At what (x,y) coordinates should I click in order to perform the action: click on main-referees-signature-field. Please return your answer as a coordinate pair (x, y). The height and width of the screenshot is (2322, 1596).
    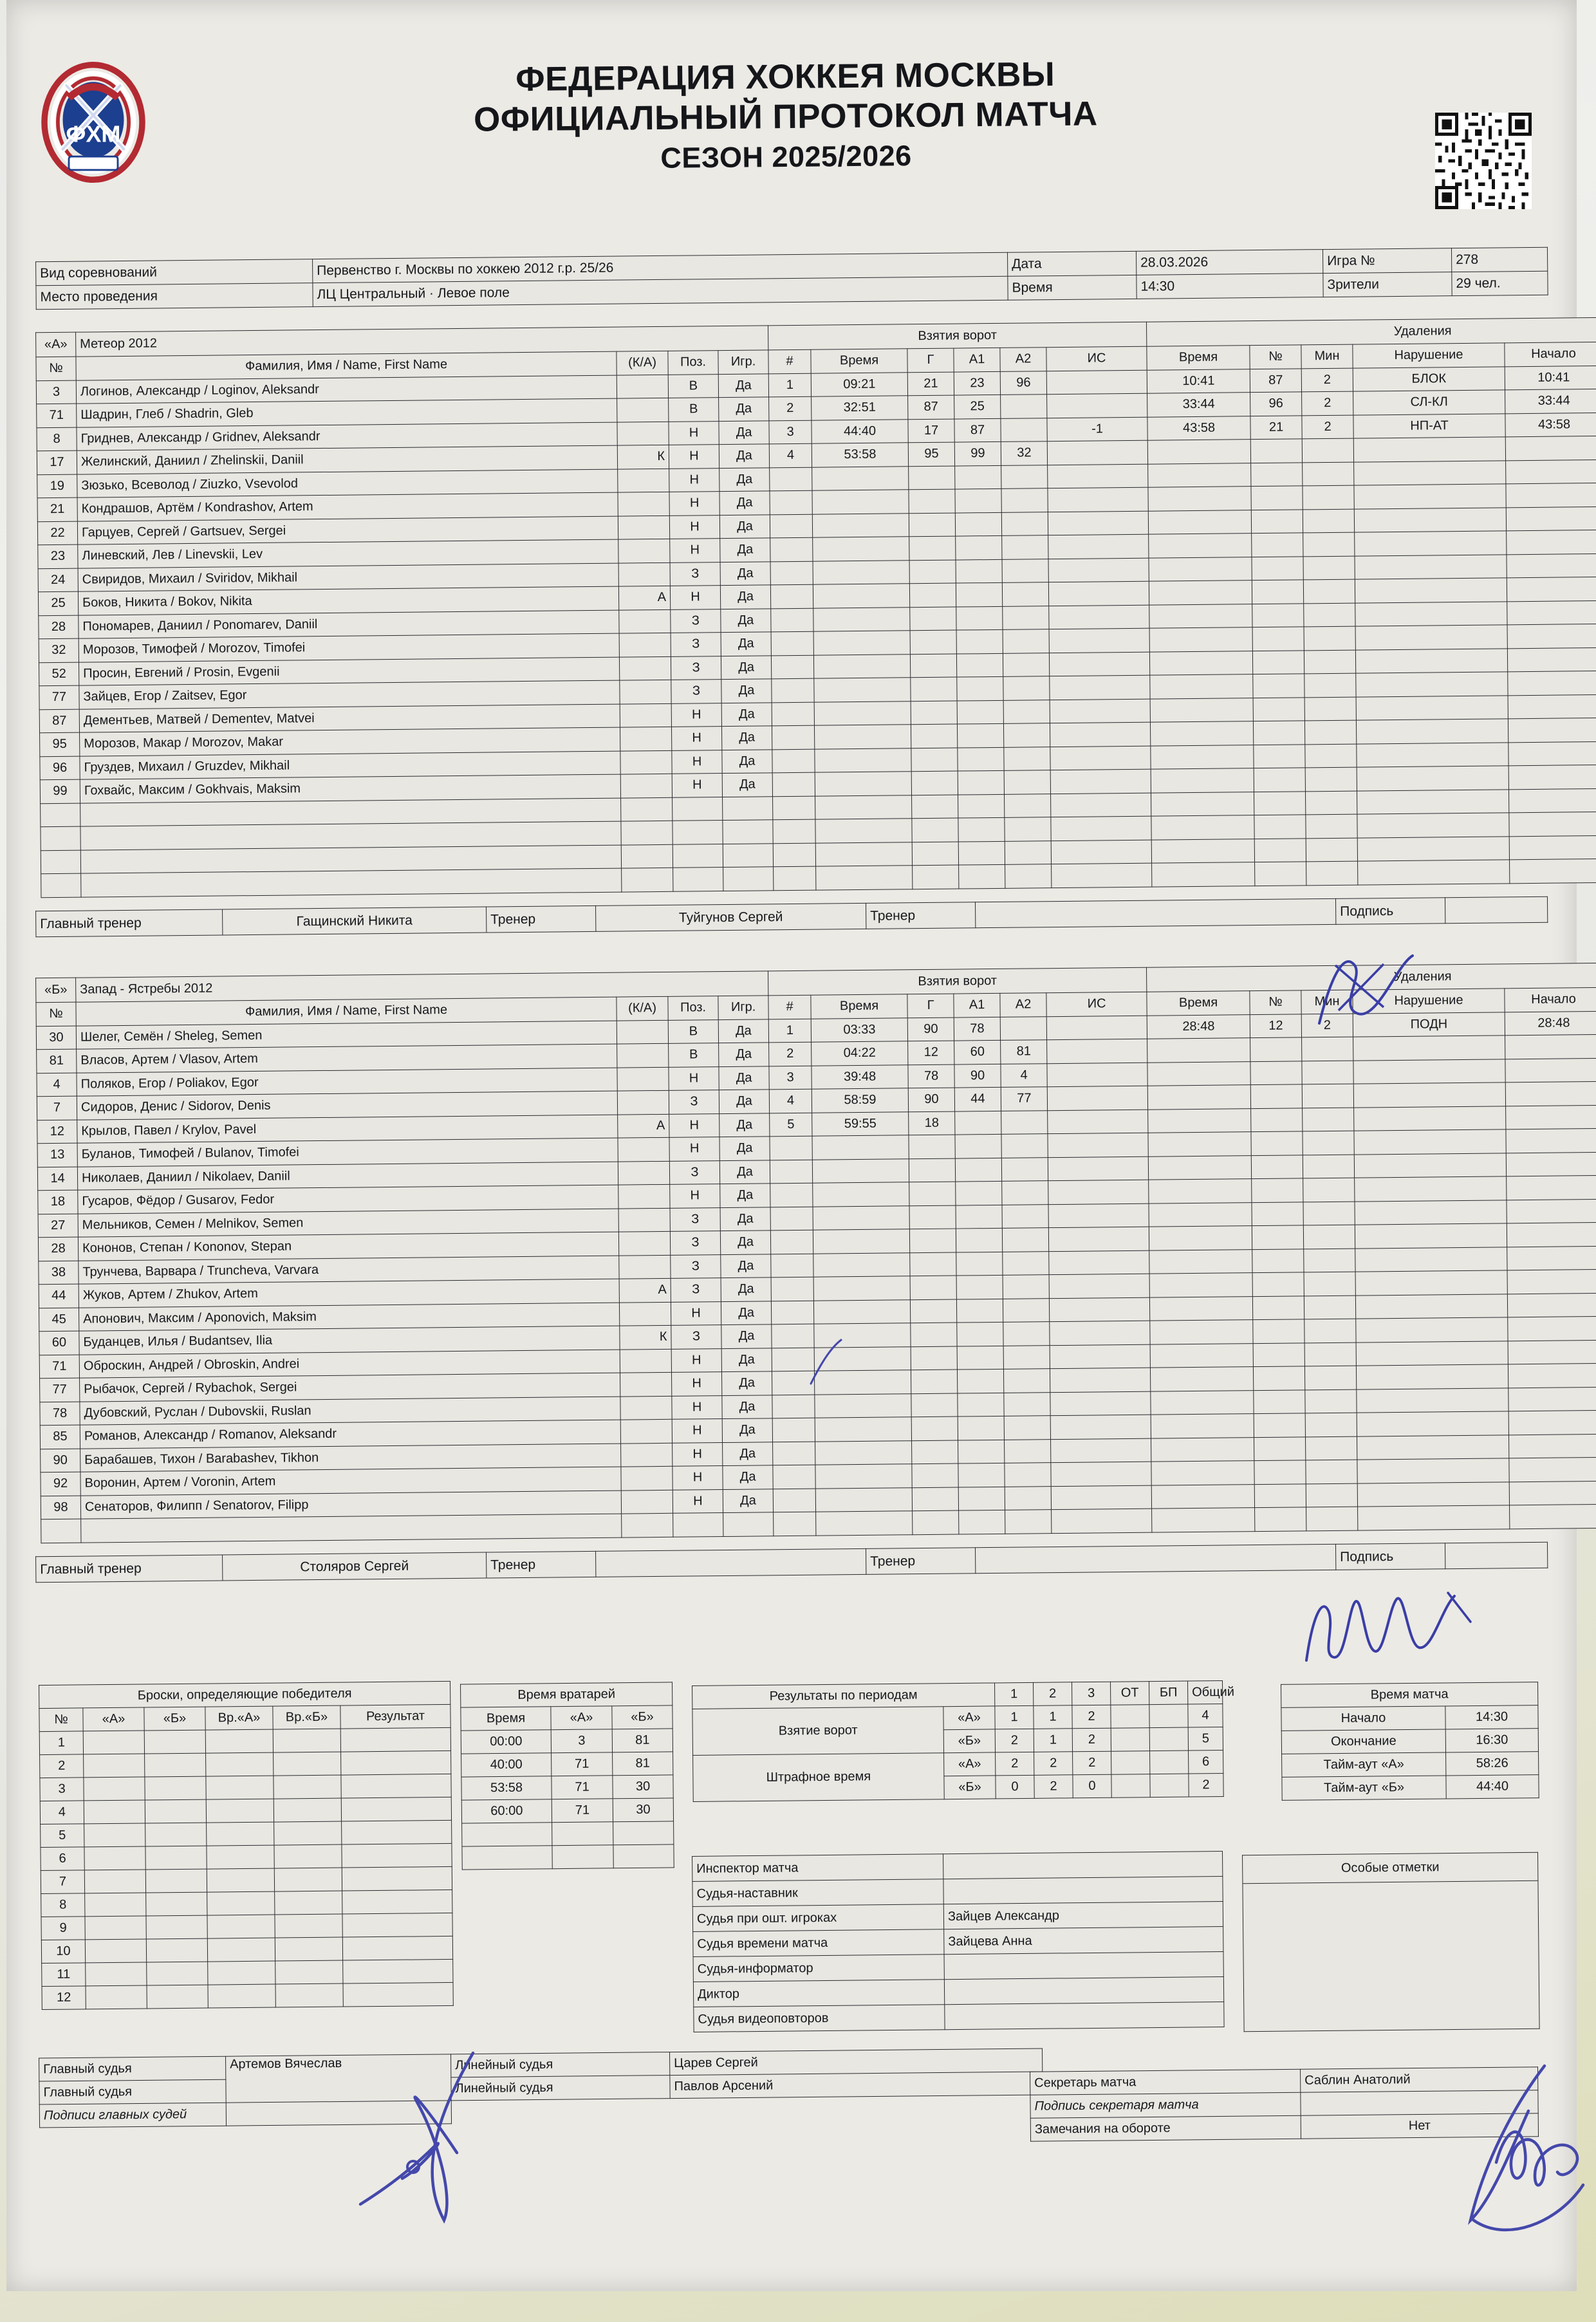
    Looking at the image, I should click on (339, 2113).